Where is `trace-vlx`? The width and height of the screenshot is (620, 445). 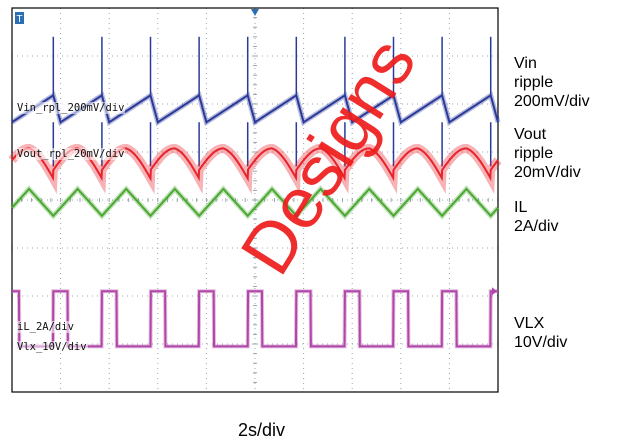 trace-vlx is located at coordinates (255, 319).